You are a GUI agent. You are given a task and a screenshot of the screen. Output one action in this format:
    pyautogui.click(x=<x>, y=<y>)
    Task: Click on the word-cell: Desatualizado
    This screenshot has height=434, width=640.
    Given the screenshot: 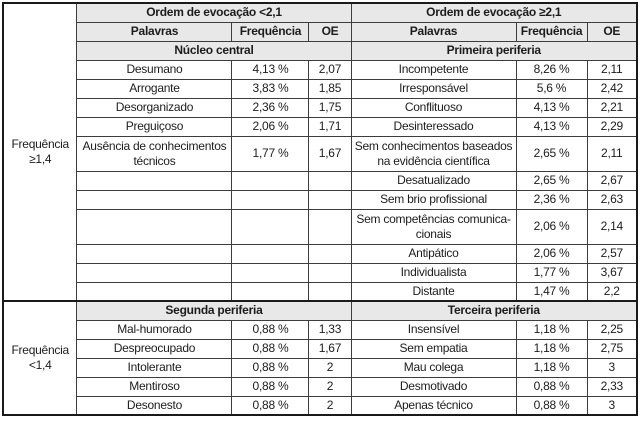 What is the action you would take?
    pyautogui.click(x=433, y=180)
    